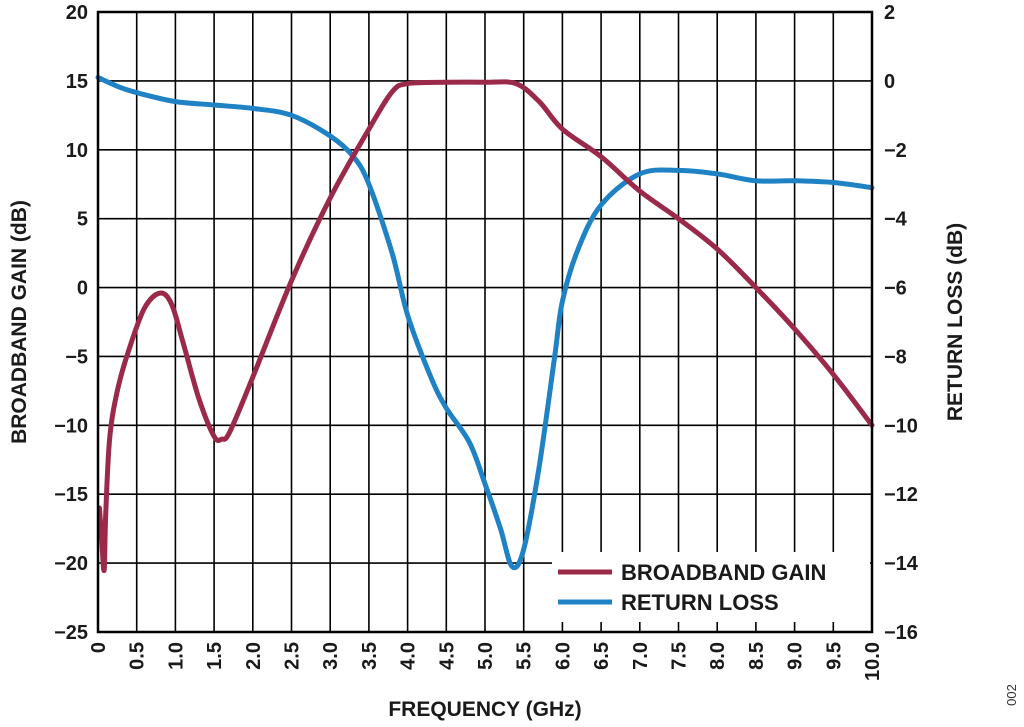 This screenshot has width=1024, height=727. What do you see at coordinates (700, 602) in the screenshot?
I see `legend-label-return-loss: RETURN LOSS` at bounding box center [700, 602].